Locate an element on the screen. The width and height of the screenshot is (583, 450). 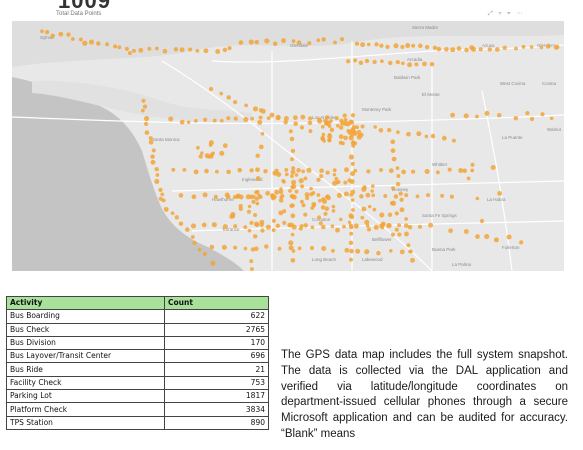
map-label-baldwin-park: Baldwin Park is located at coordinates (407, 77).